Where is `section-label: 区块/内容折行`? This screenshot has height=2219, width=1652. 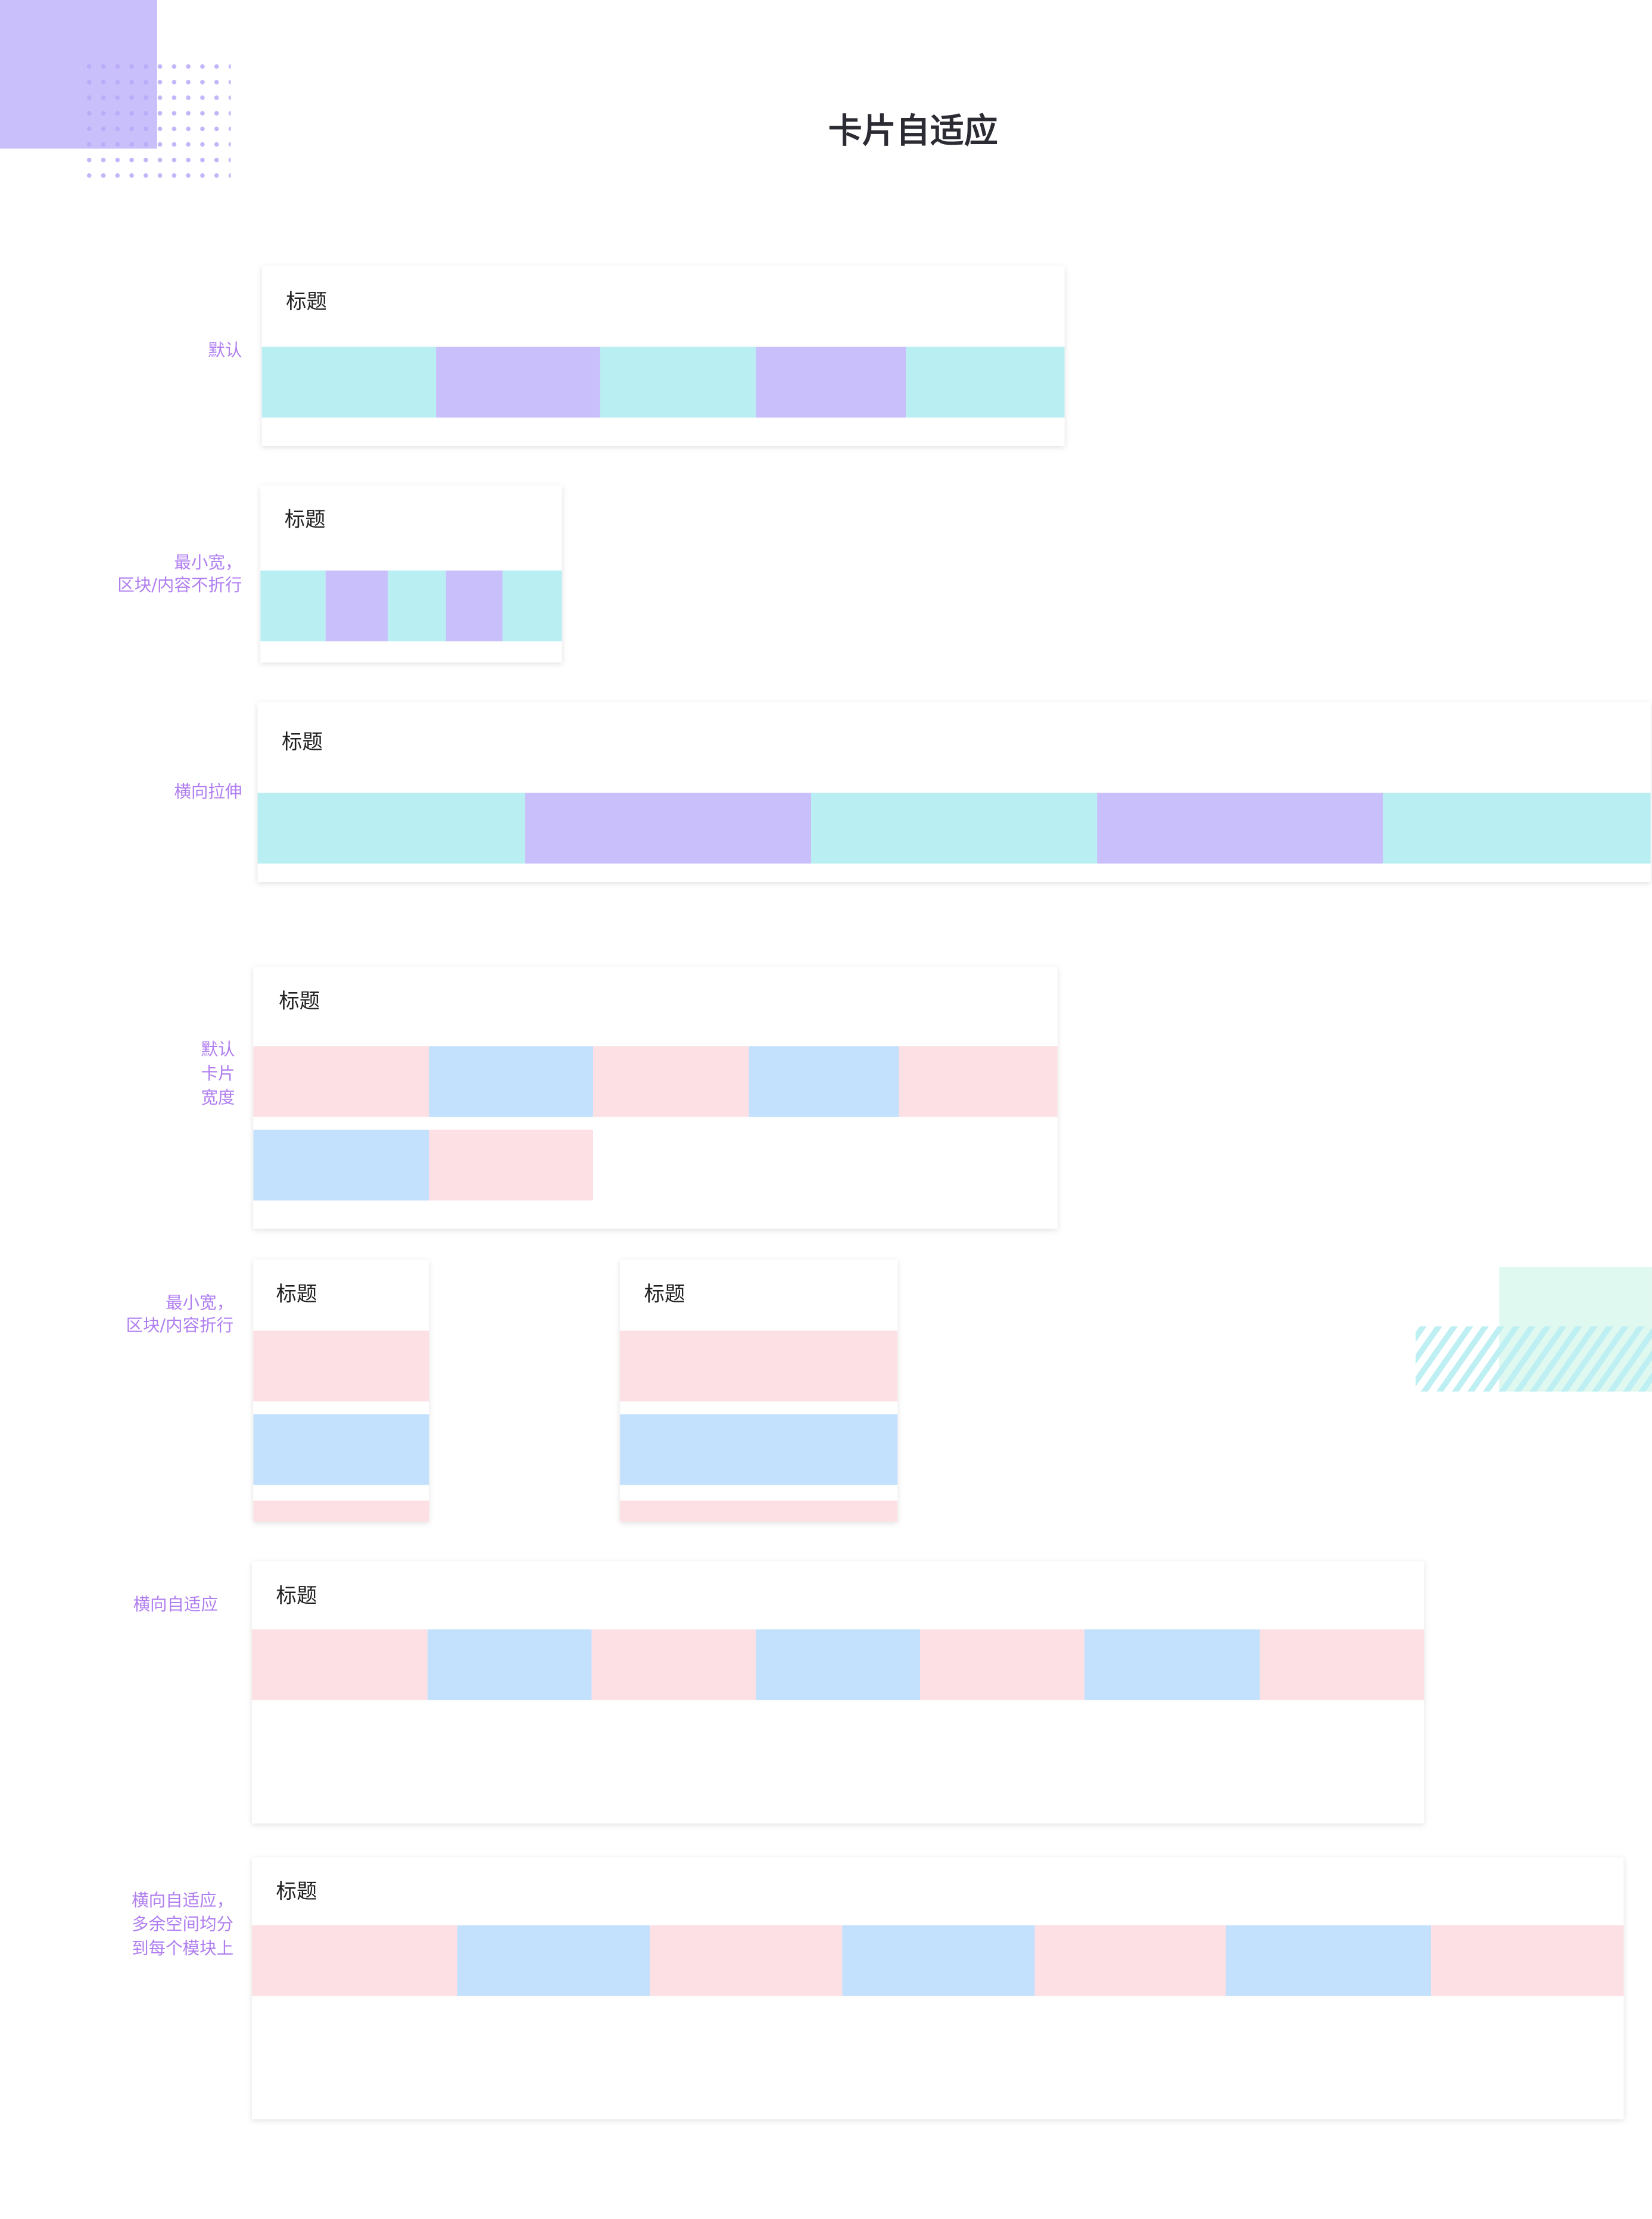 section-label: 区块/内容折行 is located at coordinates (180, 1325).